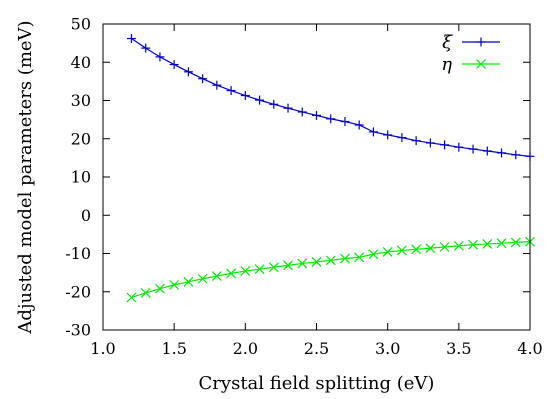  What do you see at coordinates (471, 42) in the screenshot?
I see `legend-item: ξ` at bounding box center [471, 42].